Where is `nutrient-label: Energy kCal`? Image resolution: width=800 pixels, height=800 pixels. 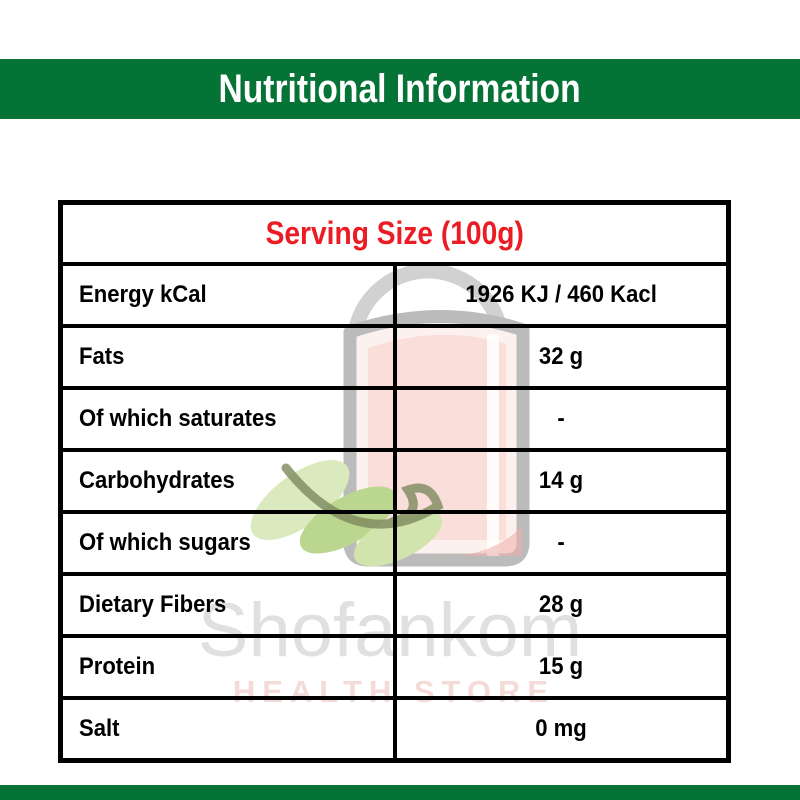 nutrient-label: Energy kCal is located at coordinates (227, 295).